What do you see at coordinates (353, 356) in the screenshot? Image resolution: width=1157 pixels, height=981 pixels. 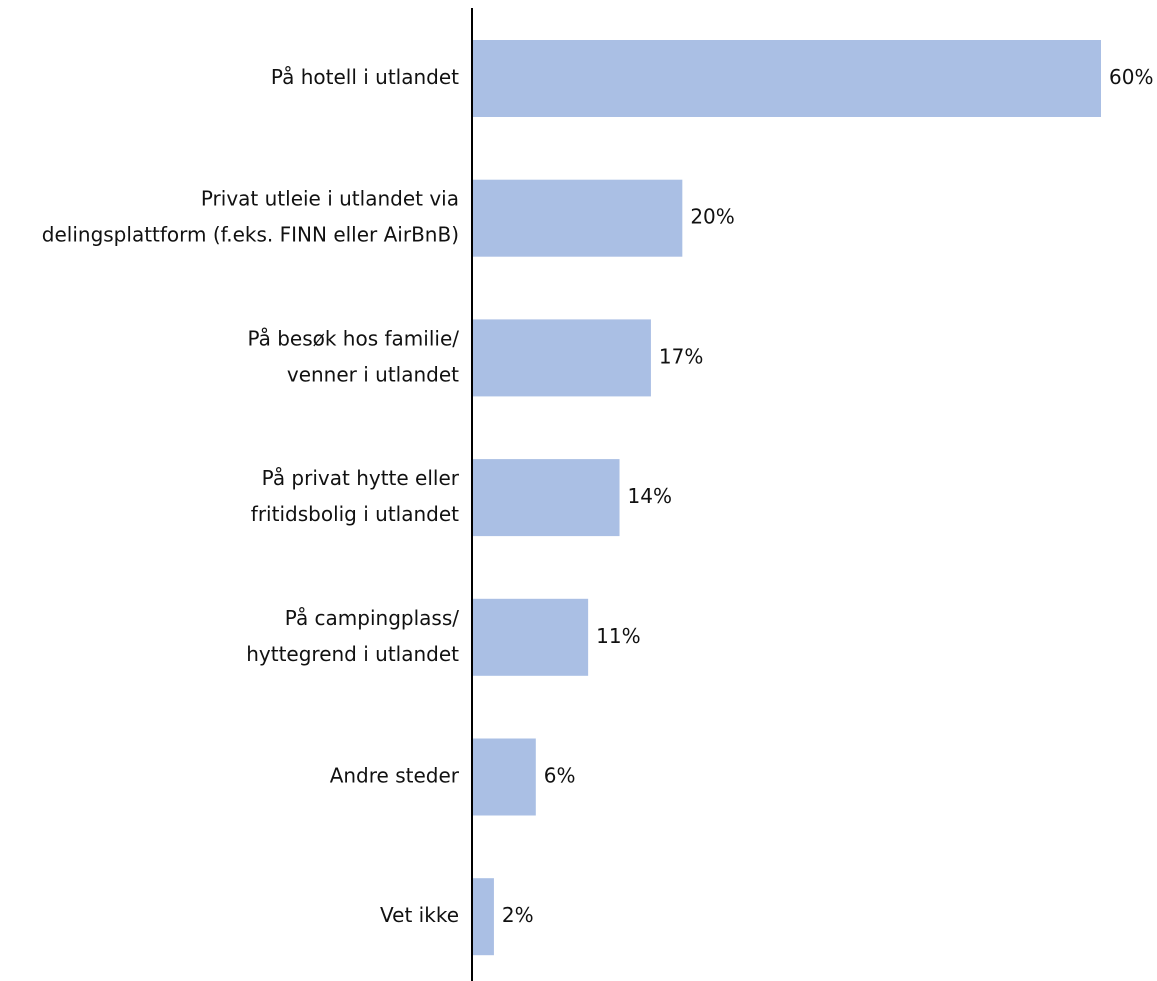 I see `category-label: På besøk hos familie/venner i utlandet` at bounding box center [353, 356].